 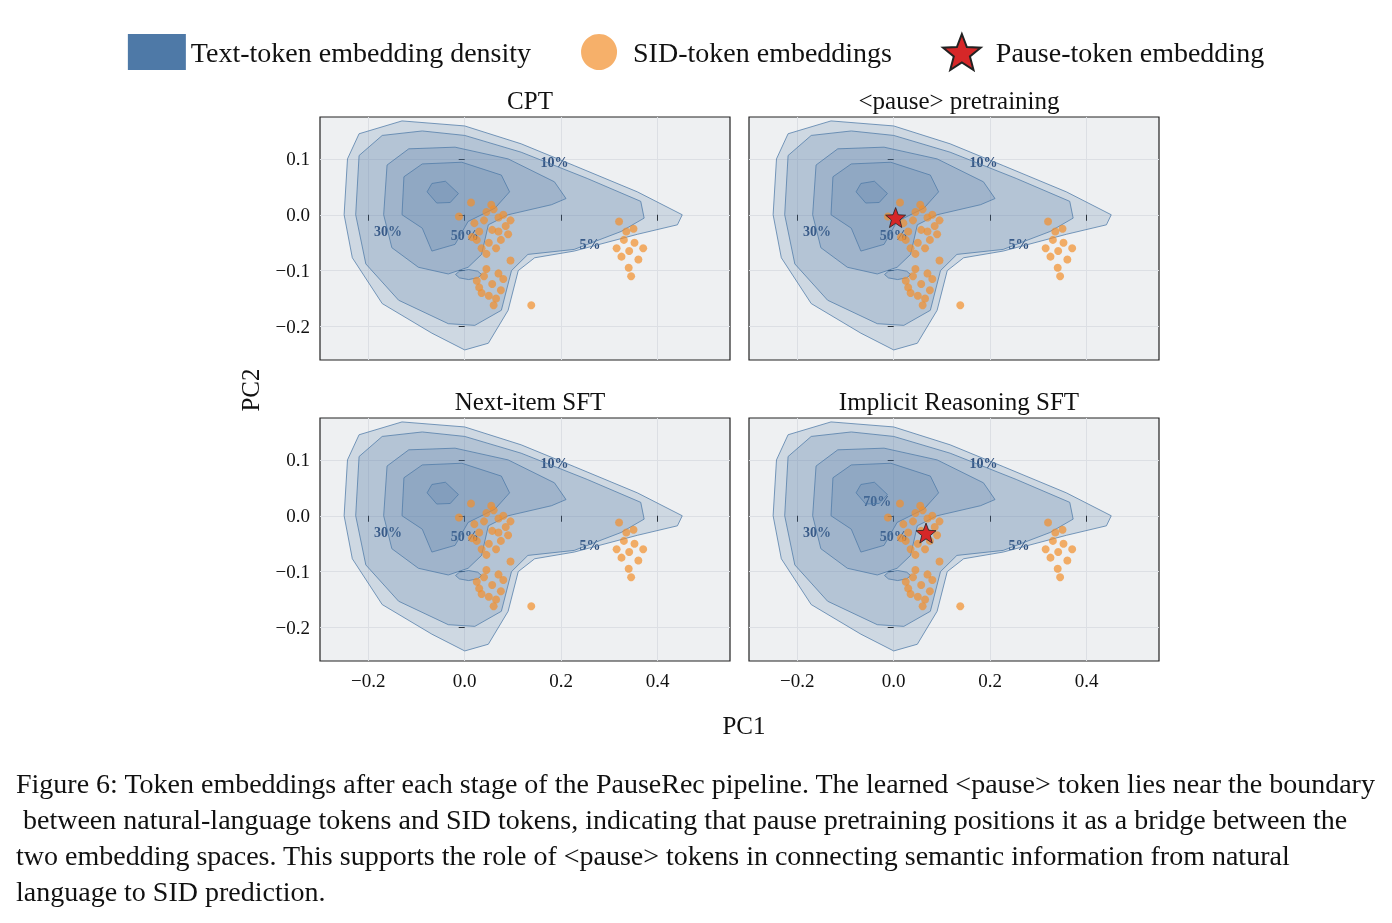 I want to click on annotation: 70%, so click(x=877, y=502).